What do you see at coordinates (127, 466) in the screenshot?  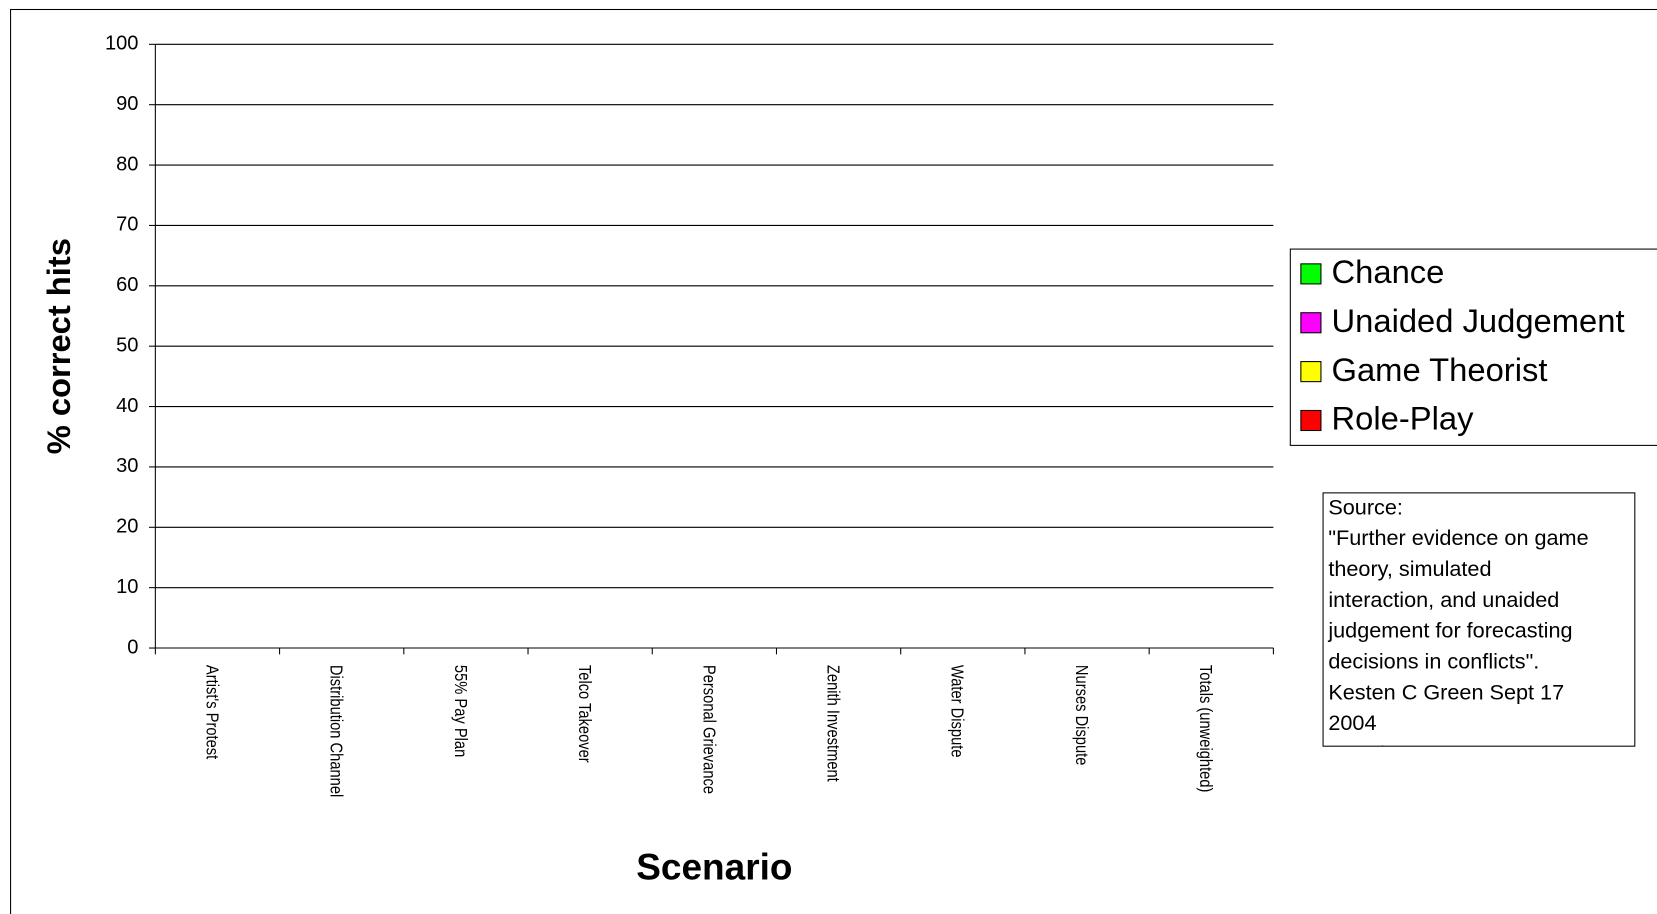 I see `y-tick-label: 30` at bounding box center [127, 466].